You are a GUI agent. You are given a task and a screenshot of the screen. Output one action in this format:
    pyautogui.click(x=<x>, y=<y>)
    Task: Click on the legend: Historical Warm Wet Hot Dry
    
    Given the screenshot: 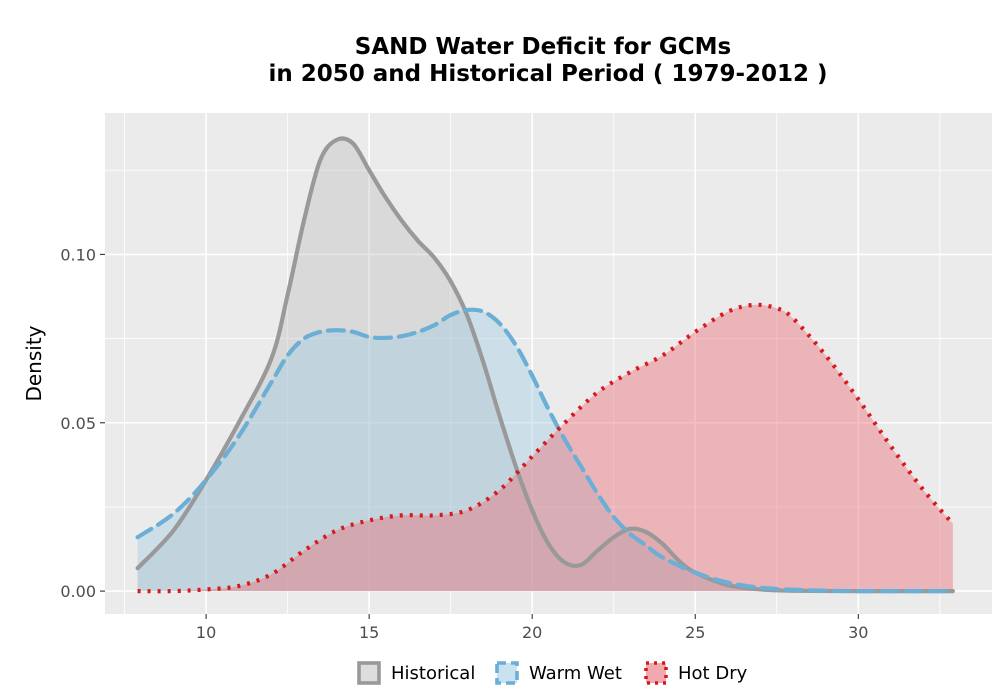 What is the action you would take?
    pyautogui.click(x=552, y=673)
    